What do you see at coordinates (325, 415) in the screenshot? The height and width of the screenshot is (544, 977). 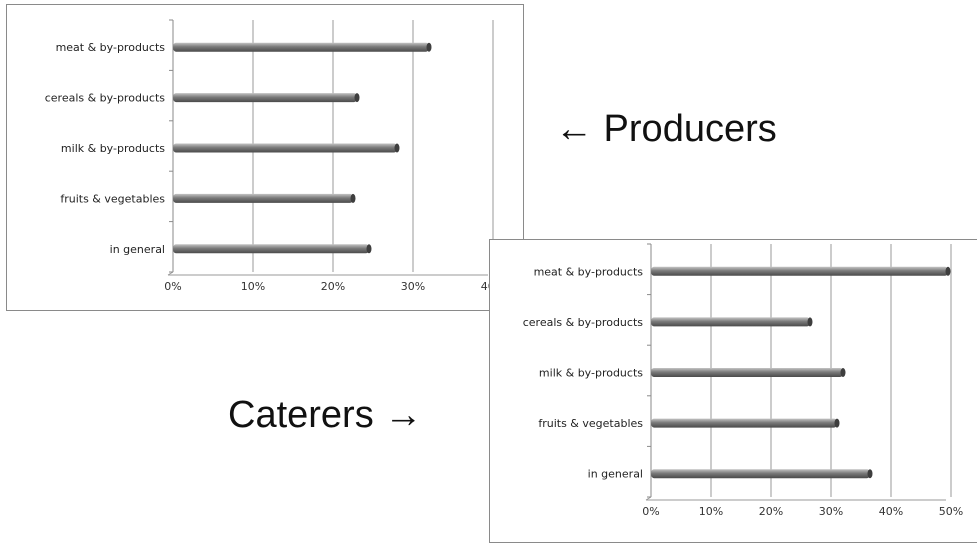 I see `caterers-caption: Caterers →` at bounding box center [325, 415].